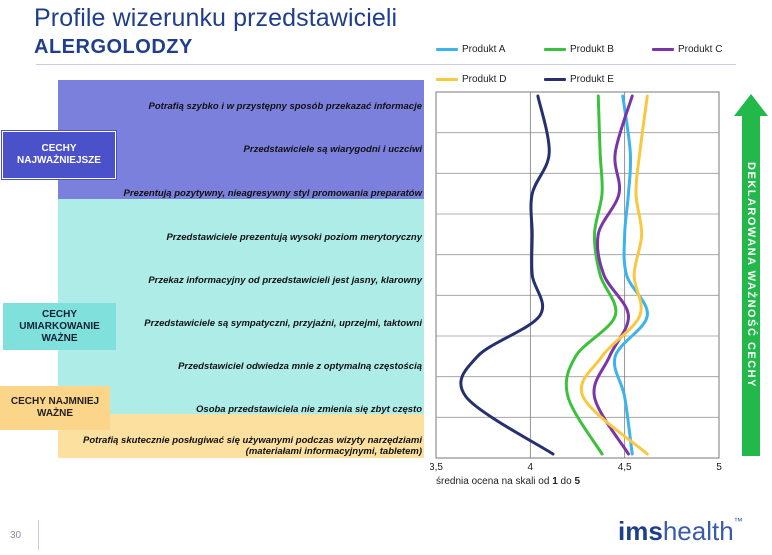 This screenshot has height=555, width=772. I want to click on importance-arrow, so click(751, 275).